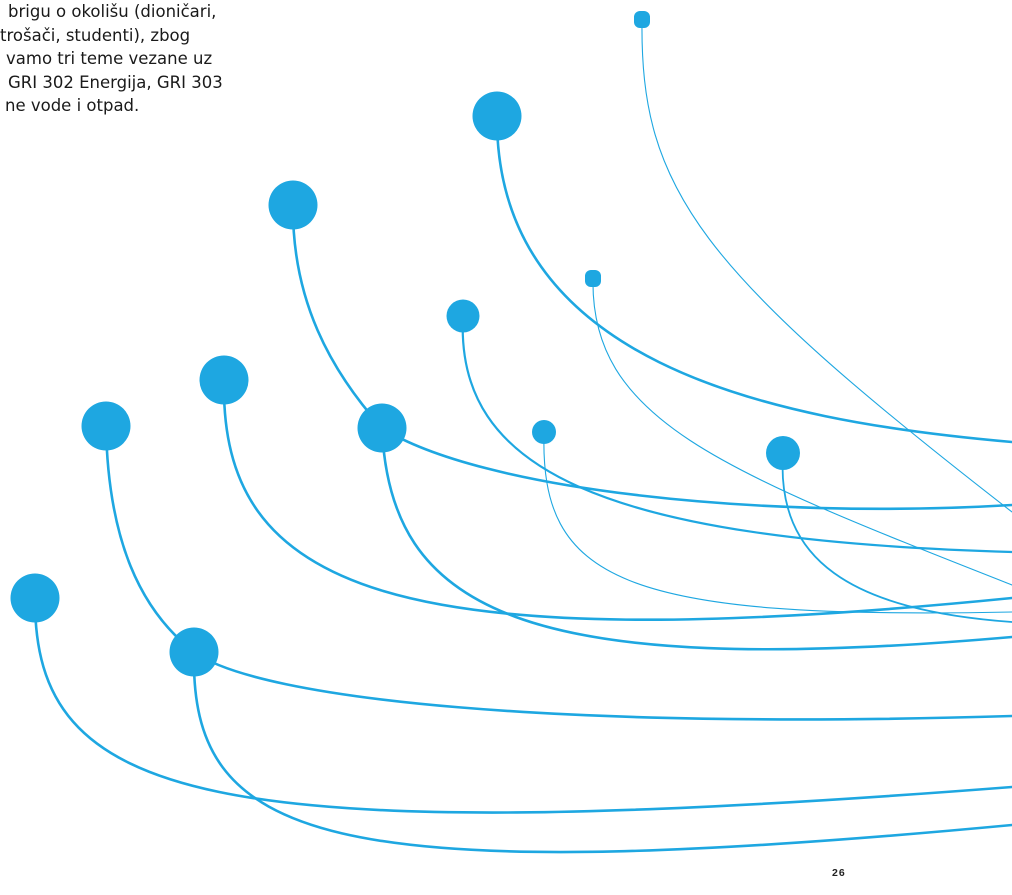  Describe the element at coordinates (839, 873) in the screenshot. I see `page-number: 26` at that location.